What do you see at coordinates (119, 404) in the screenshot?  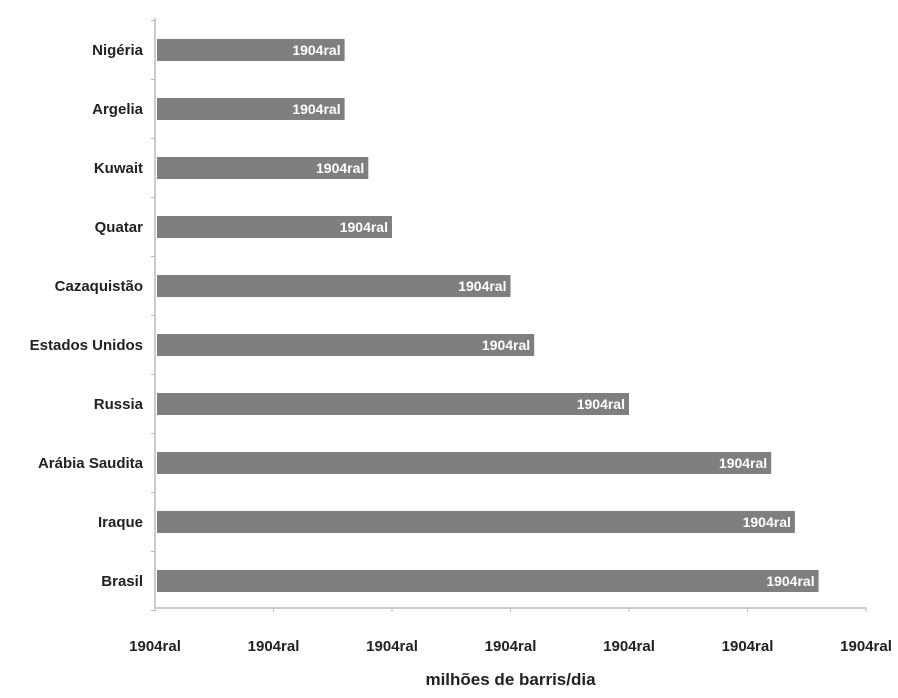 I see `category-label: Russia` at bounding box center [119, 404].